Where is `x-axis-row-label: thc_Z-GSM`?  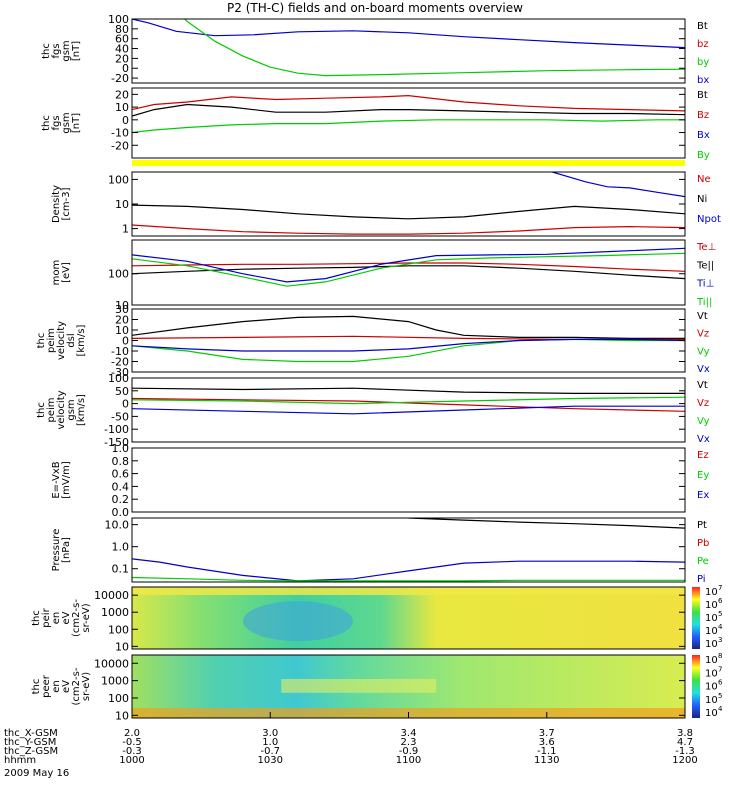
x-axis-row-label: thc_Z-GSM is located at coordinates (31, 751).